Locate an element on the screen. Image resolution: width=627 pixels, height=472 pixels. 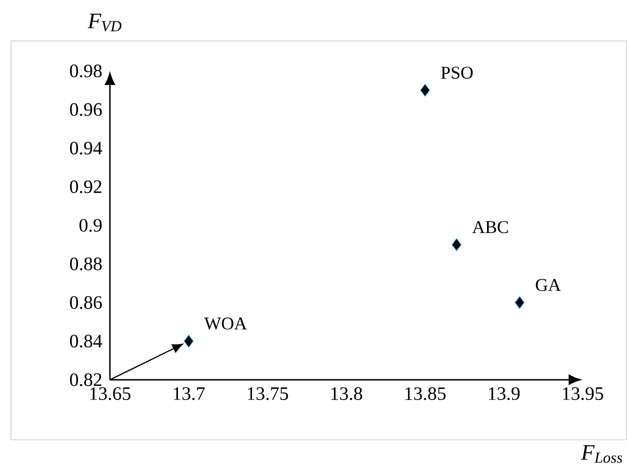
y-tick-label: 0.88 is located at coordinates (86, 264).